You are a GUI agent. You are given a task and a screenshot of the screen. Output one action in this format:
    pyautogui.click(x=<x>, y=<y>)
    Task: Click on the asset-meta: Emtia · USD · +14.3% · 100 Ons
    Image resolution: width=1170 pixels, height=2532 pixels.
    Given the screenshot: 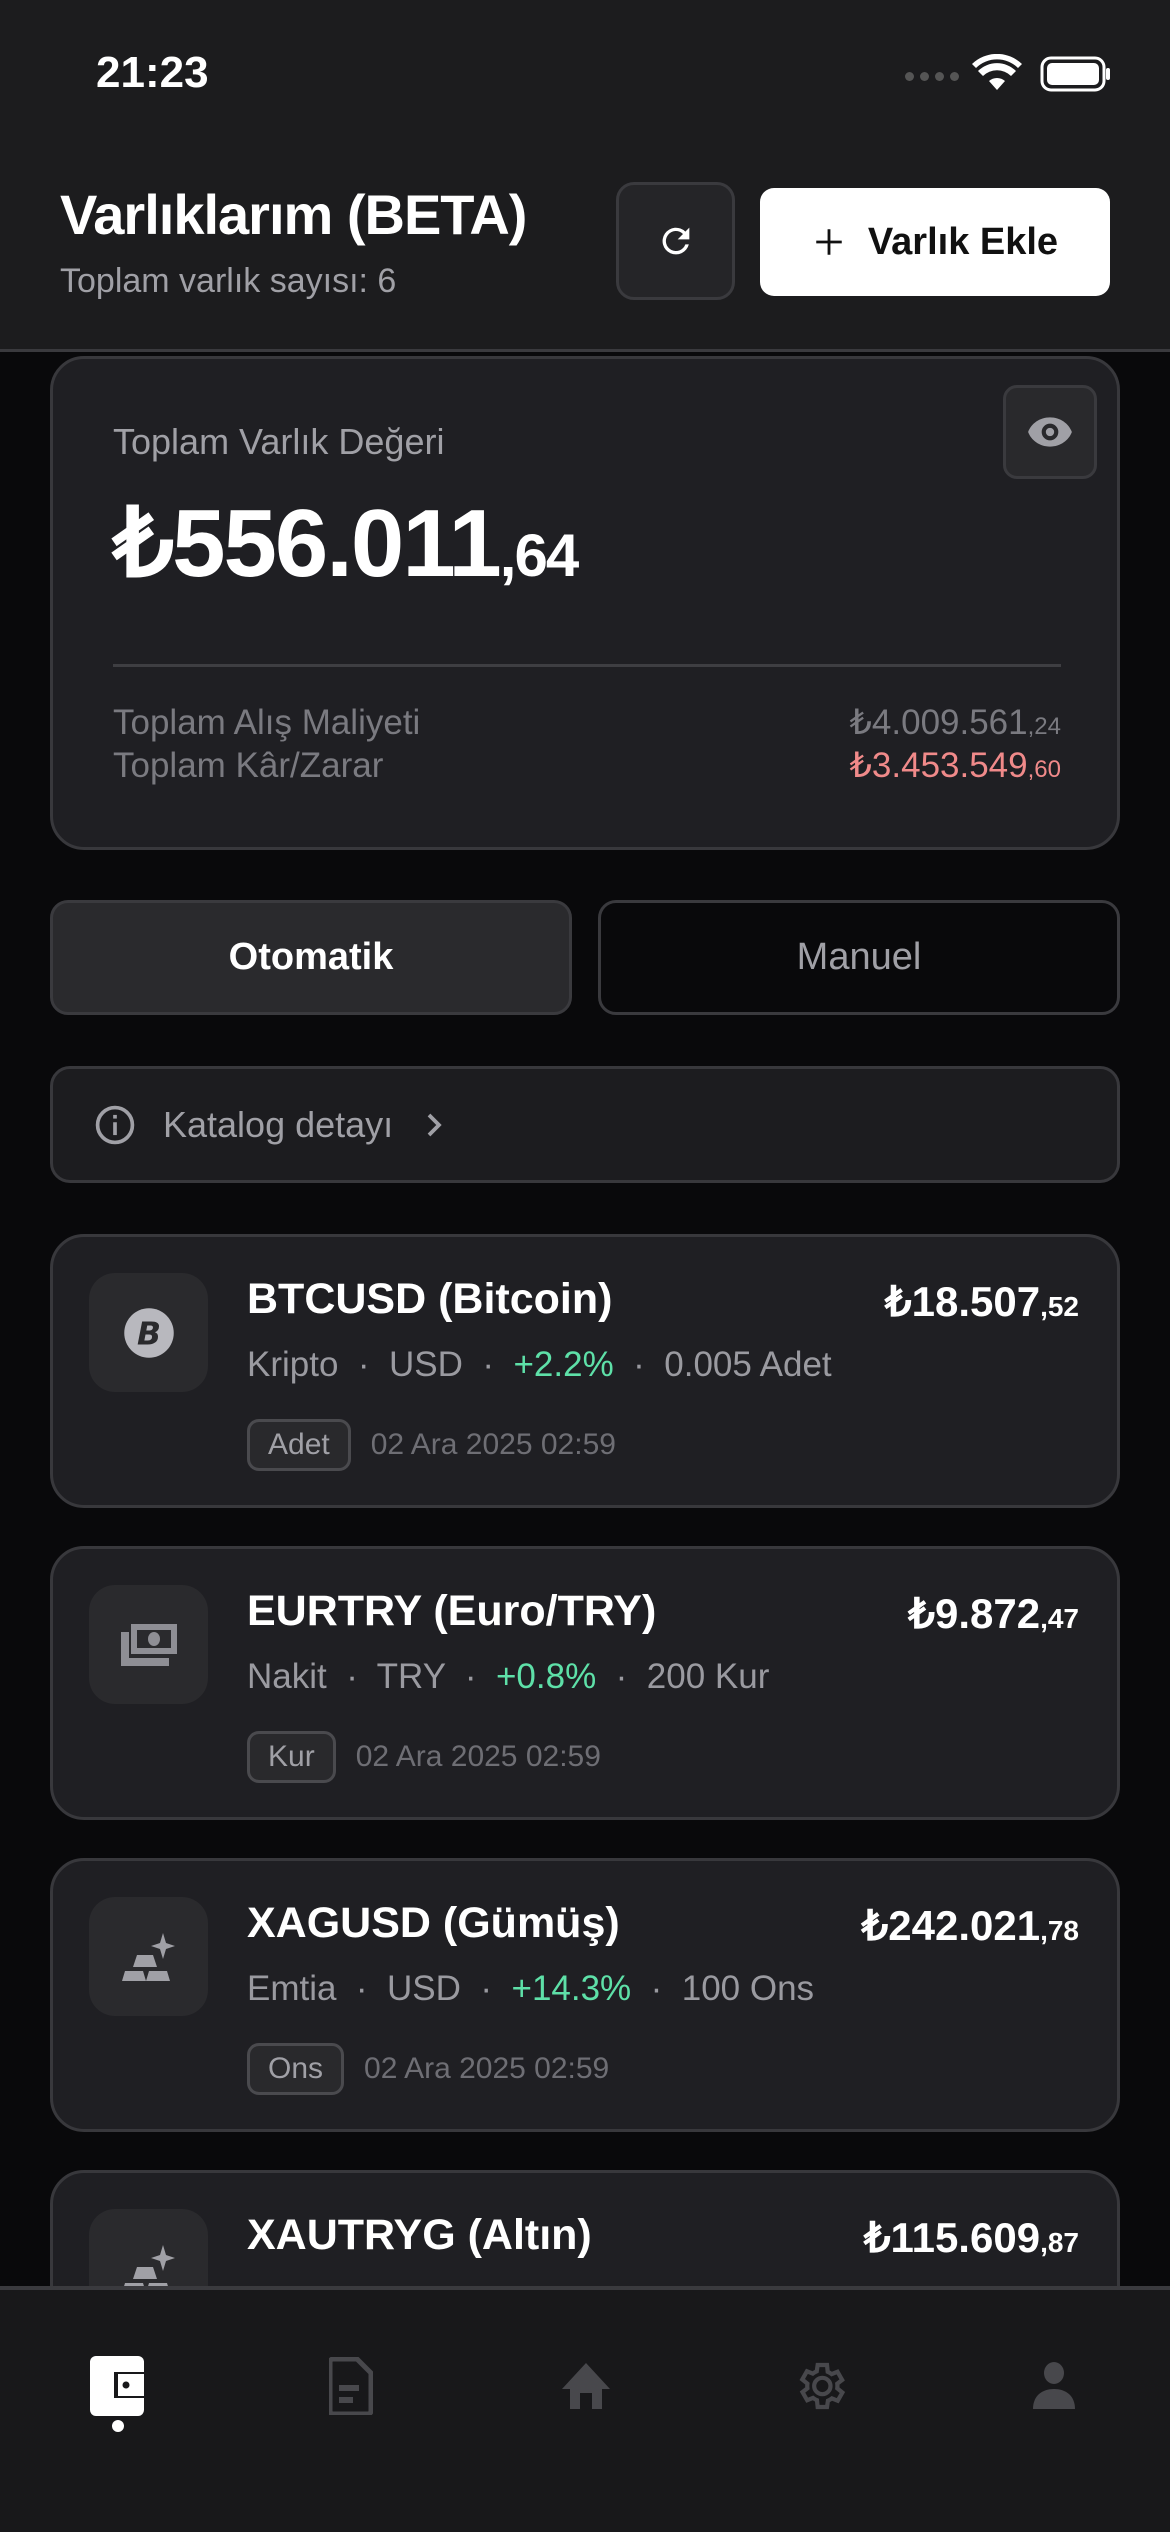 What is the action you would take?
    pyautogui.click(x=531, y=1988)
    